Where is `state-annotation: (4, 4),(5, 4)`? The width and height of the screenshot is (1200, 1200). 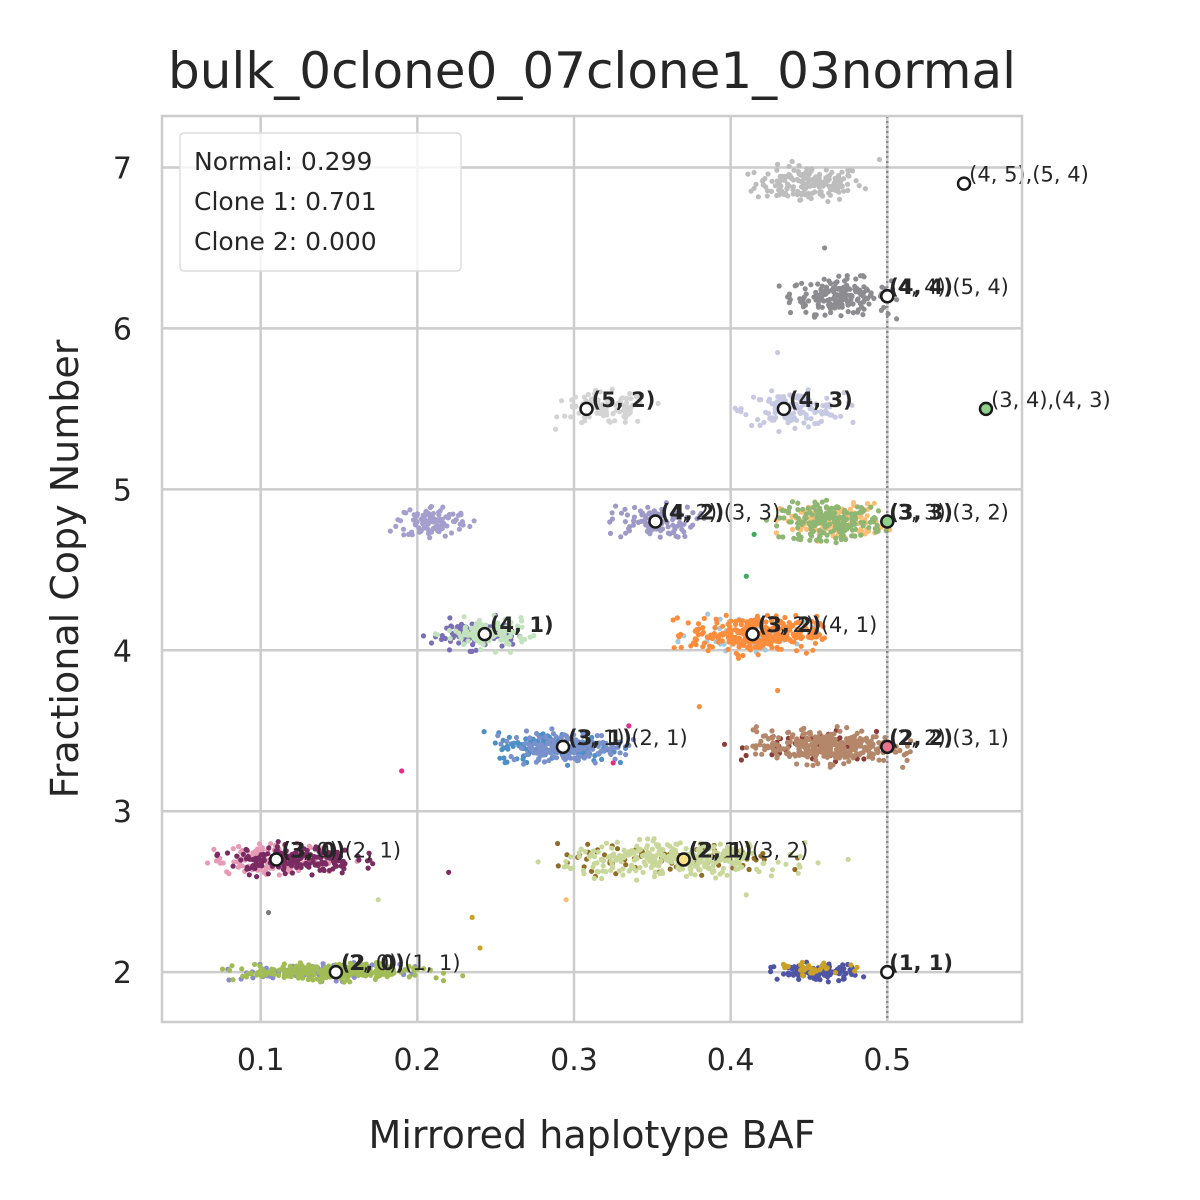 state-annotation: (4, 4),(5, 4) is located at coordinates (949, 287).